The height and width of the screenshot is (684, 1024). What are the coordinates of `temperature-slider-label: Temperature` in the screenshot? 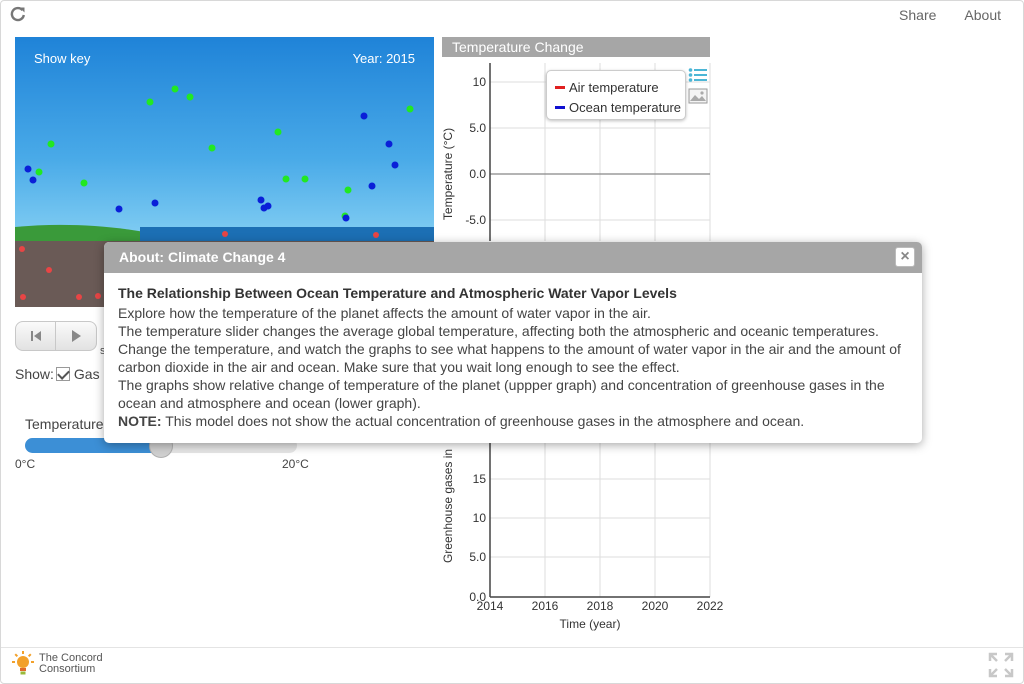 It's located at (64, 424).